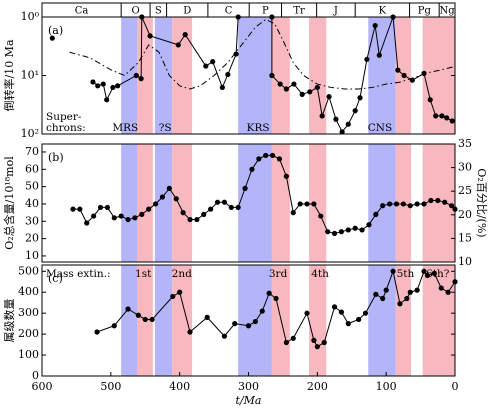 The image size is (488, 409). I want to click on y2-tick-label: 35, so click(465, 143).